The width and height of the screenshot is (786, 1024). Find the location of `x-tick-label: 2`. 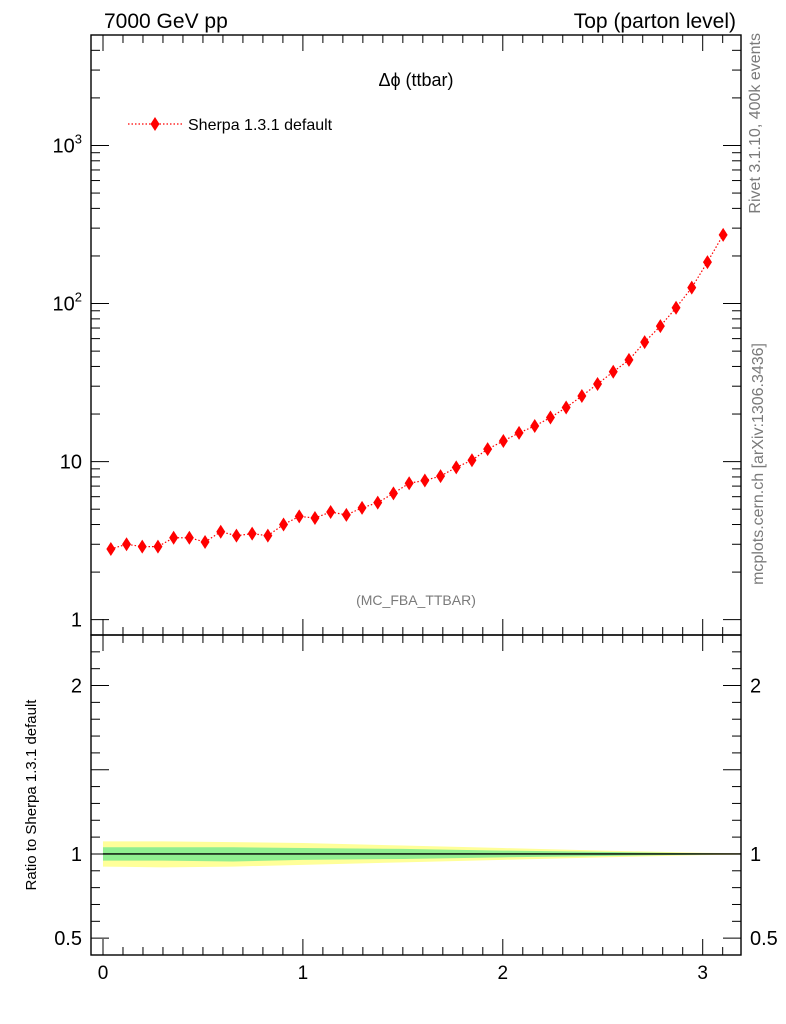

x-tick-label: 2 is located at coordinates (503, 973).